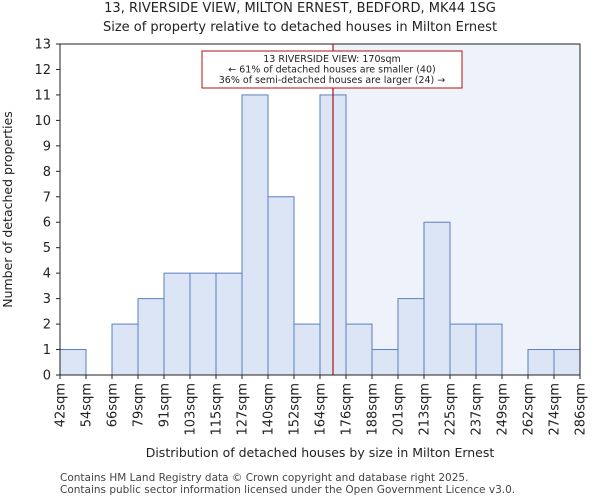 The image size is (600, 500). I want to click on y-tick-label: 7, so click(47, 197).